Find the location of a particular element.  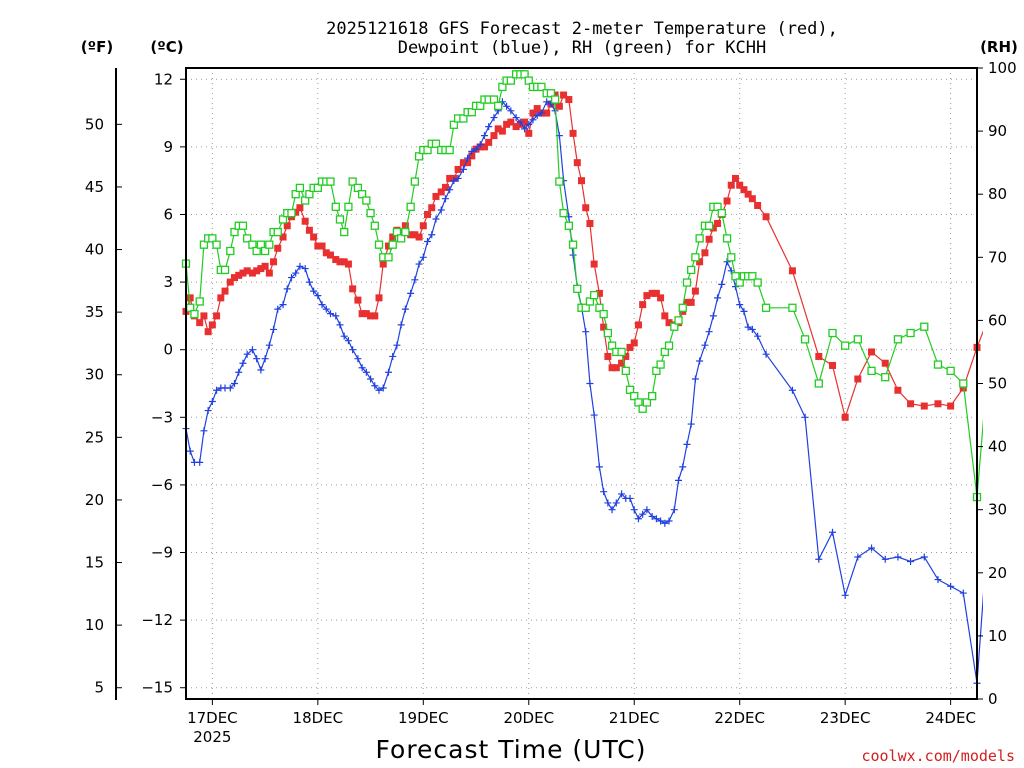

credit-link: coolwx.com/models is located at coordinates (938, 756).